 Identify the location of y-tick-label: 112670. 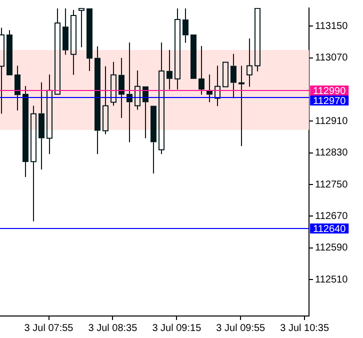
(331, 216).